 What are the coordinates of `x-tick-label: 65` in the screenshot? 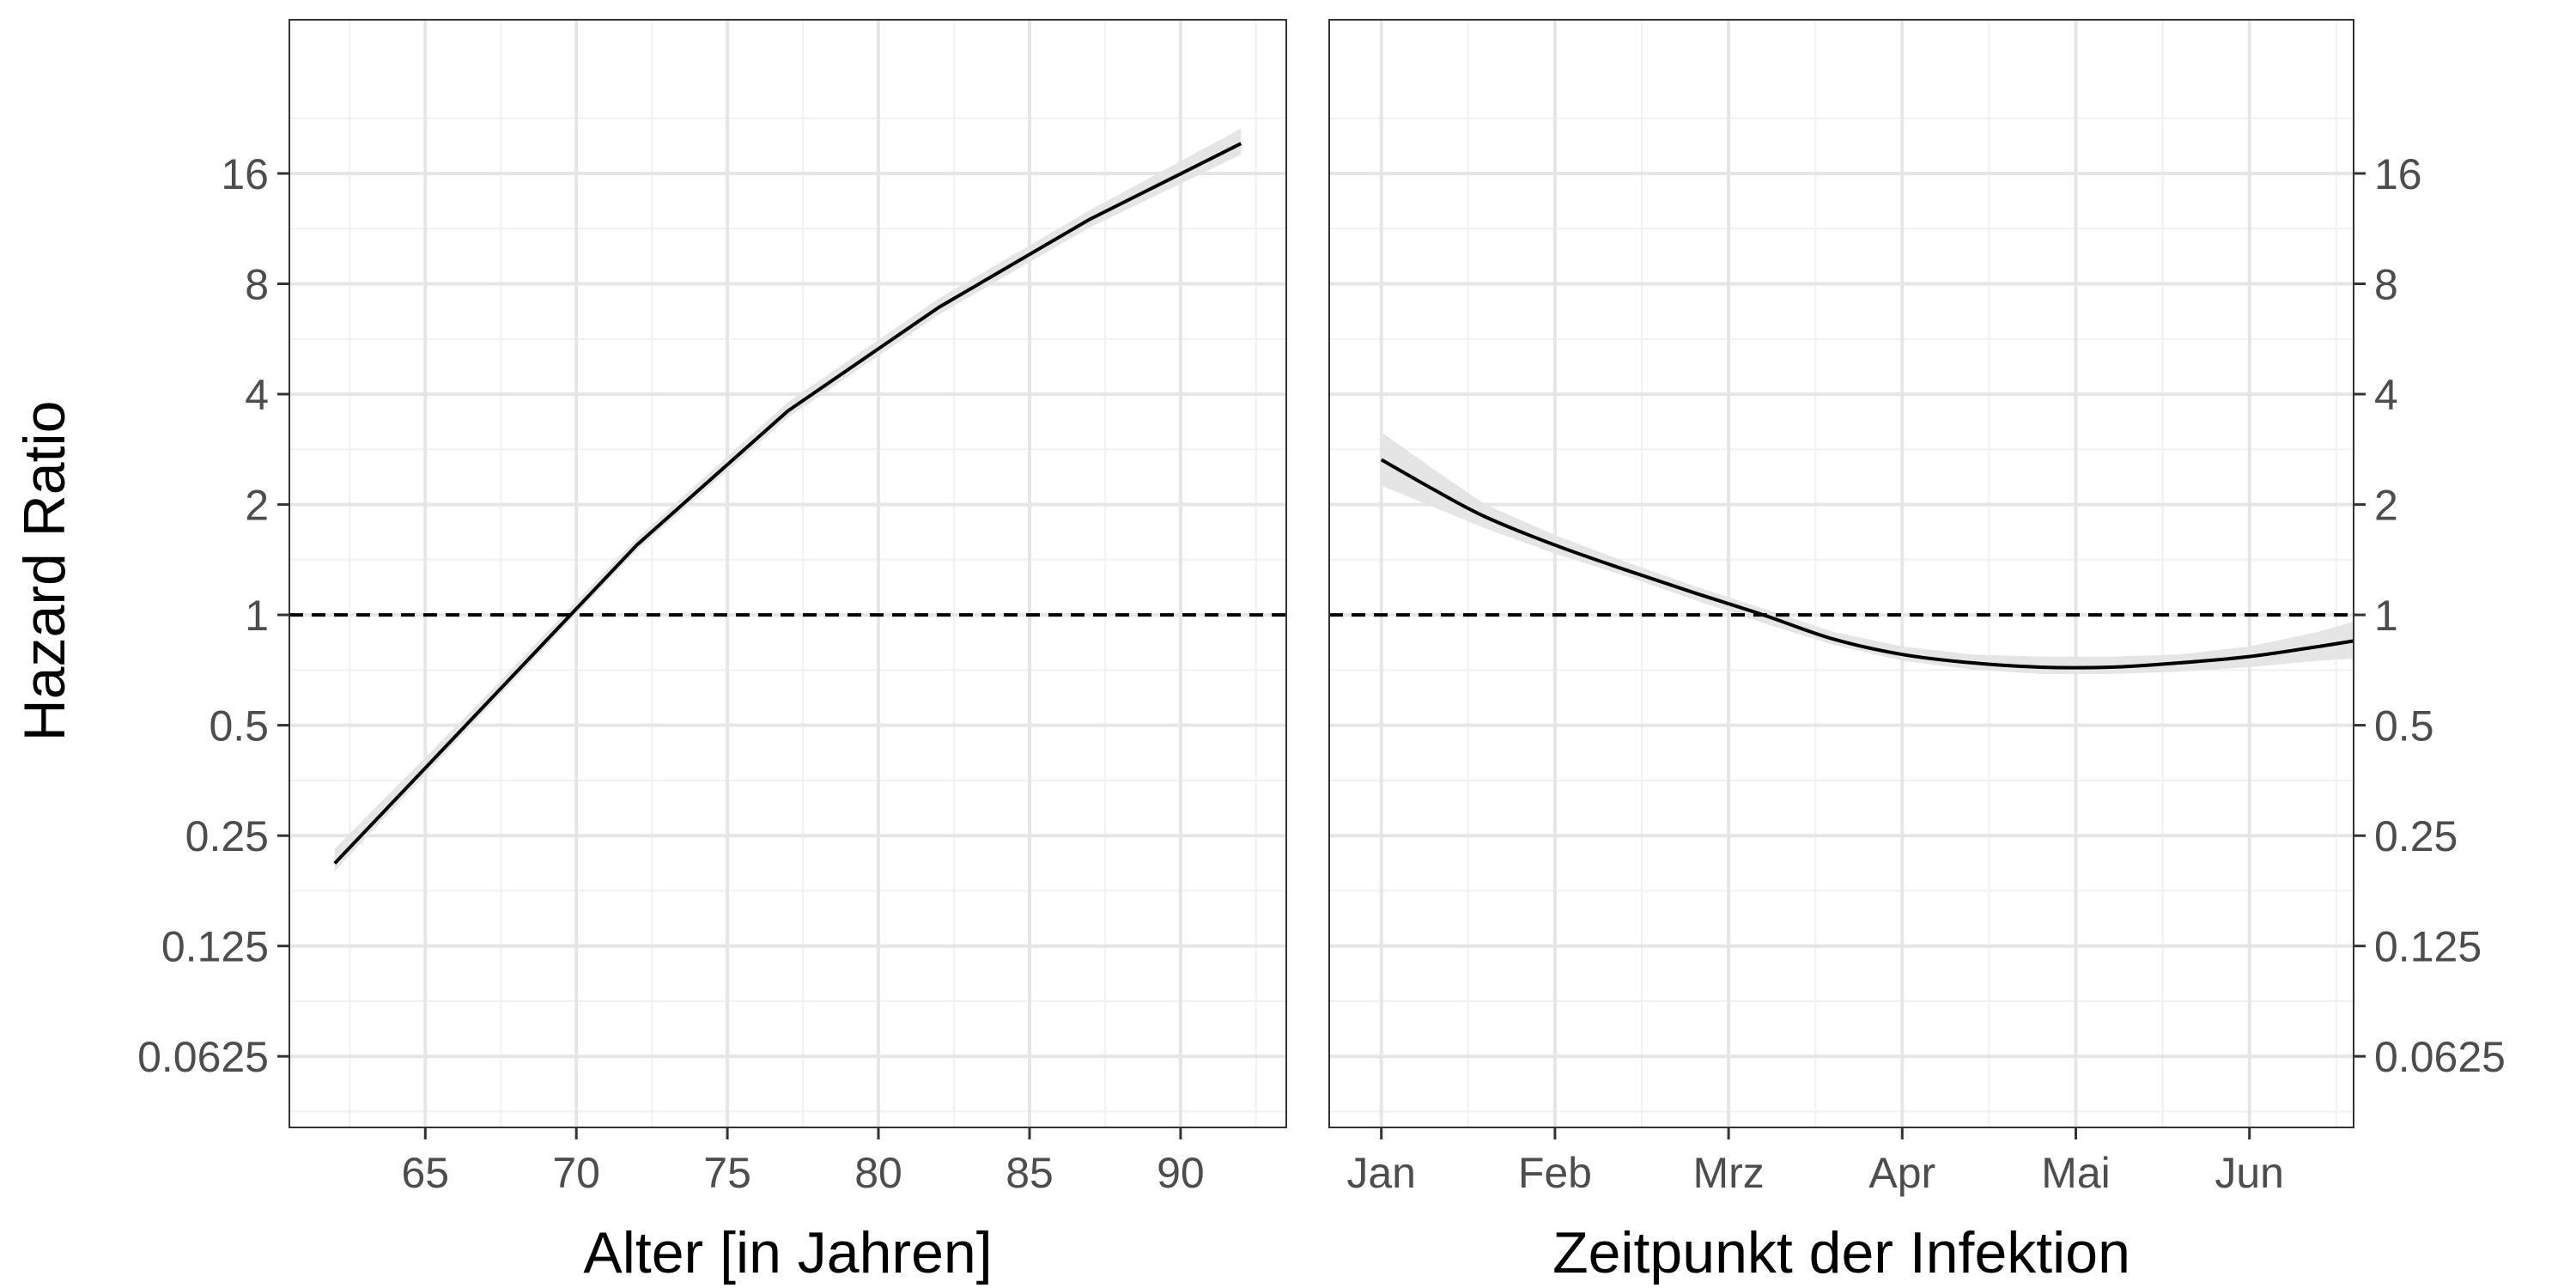 It's located at (425, 1173).